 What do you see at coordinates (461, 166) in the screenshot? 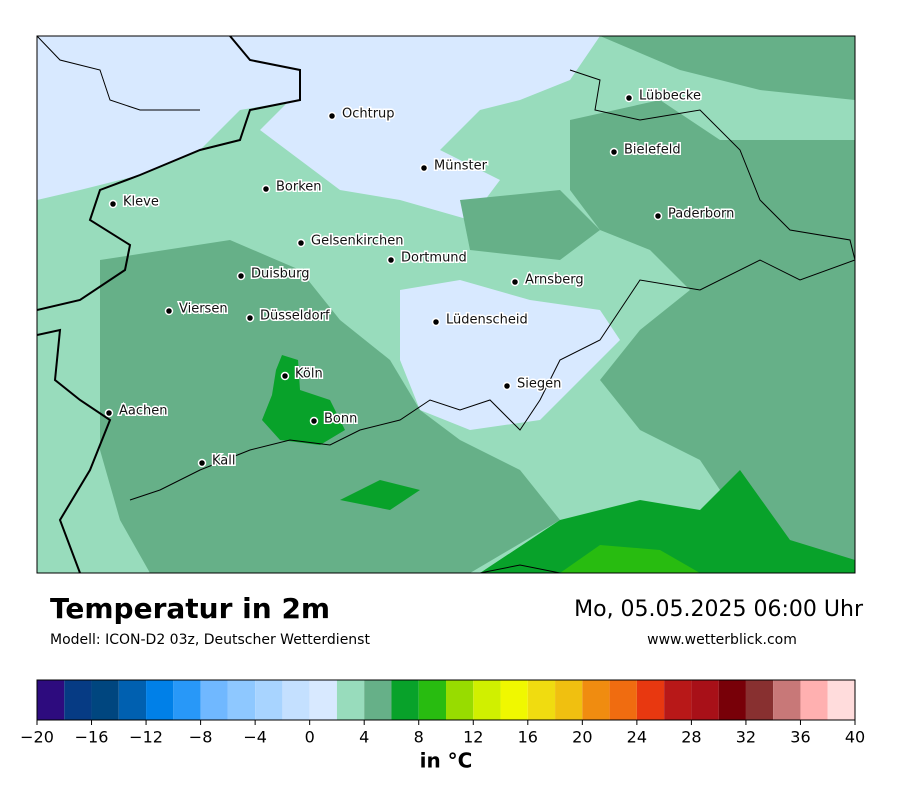
I see `city-label: Münster` at bounding box center [461, 166].